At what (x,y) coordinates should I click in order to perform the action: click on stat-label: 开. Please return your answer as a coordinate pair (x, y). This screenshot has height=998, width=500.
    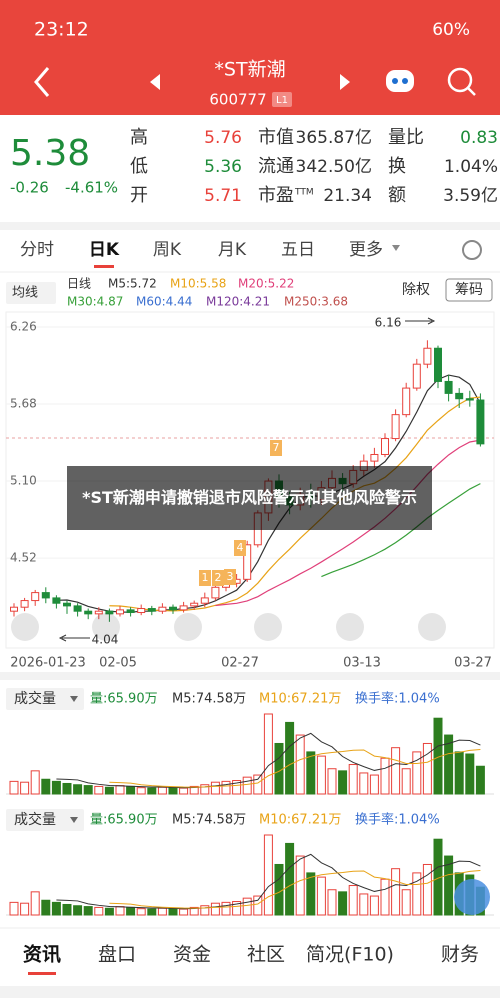
    Looking at the image, I should click on (139, 195).